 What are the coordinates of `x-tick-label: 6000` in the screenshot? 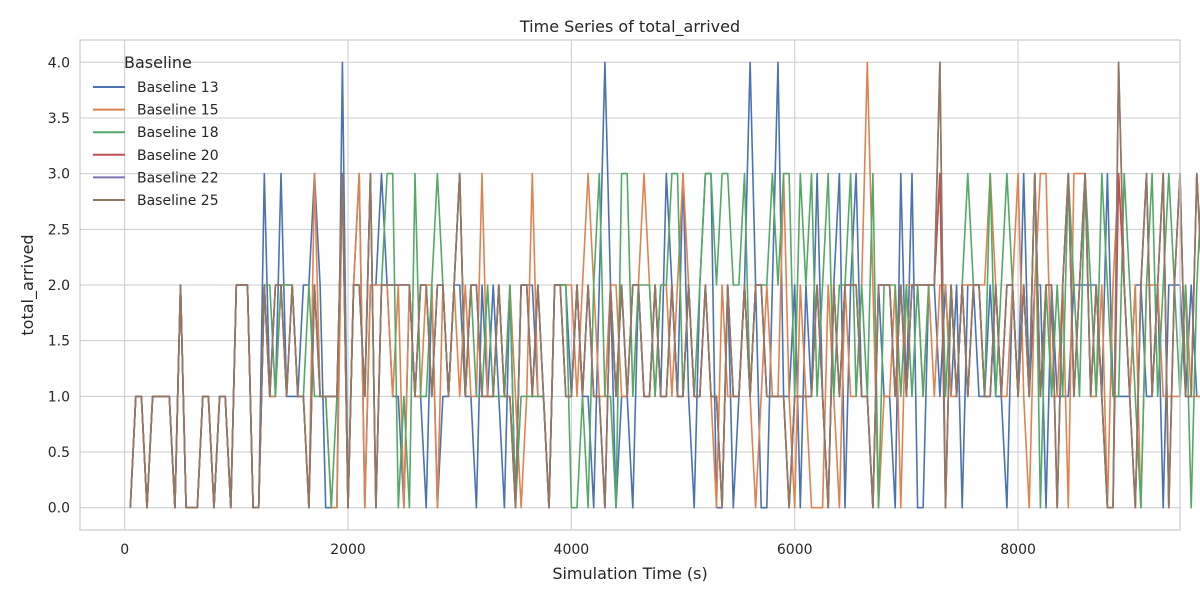 It's located at (795, 550).